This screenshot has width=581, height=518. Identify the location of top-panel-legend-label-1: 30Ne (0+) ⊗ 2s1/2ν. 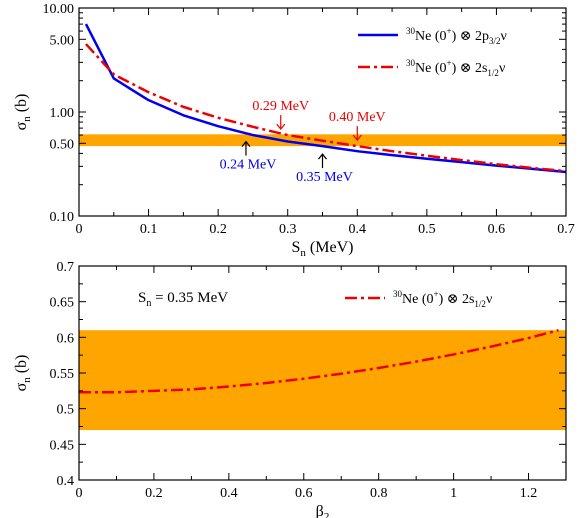
(455, 68).